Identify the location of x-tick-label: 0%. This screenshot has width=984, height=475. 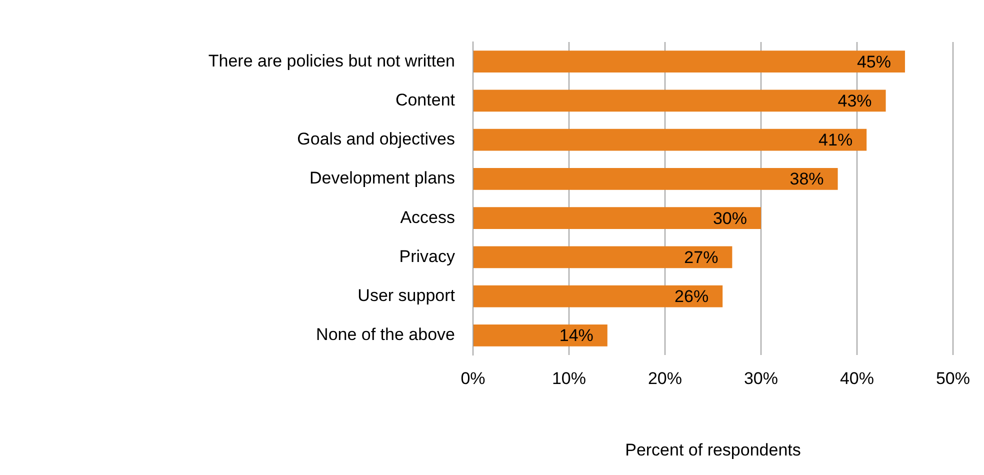
(473, 378).